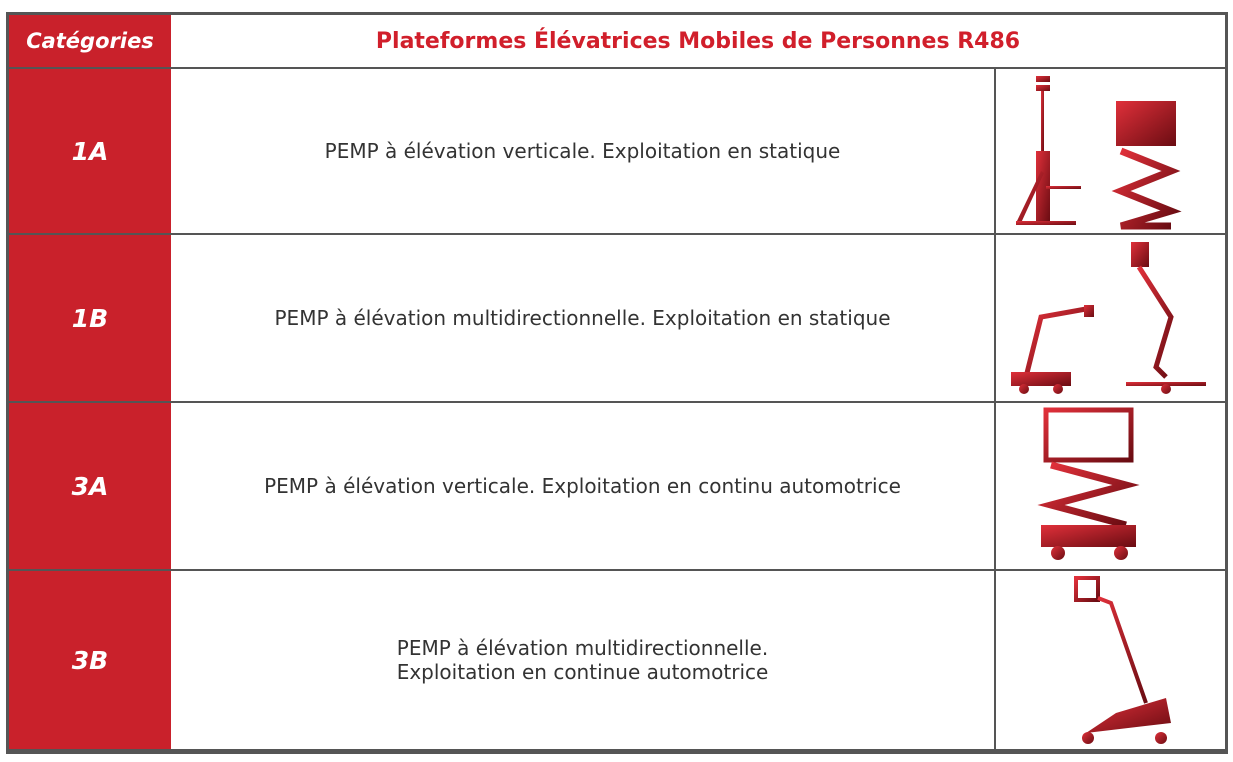  Describe the element at coordinates (90, 152) in the screenshot. I see `category-cell: 1A` at that location.